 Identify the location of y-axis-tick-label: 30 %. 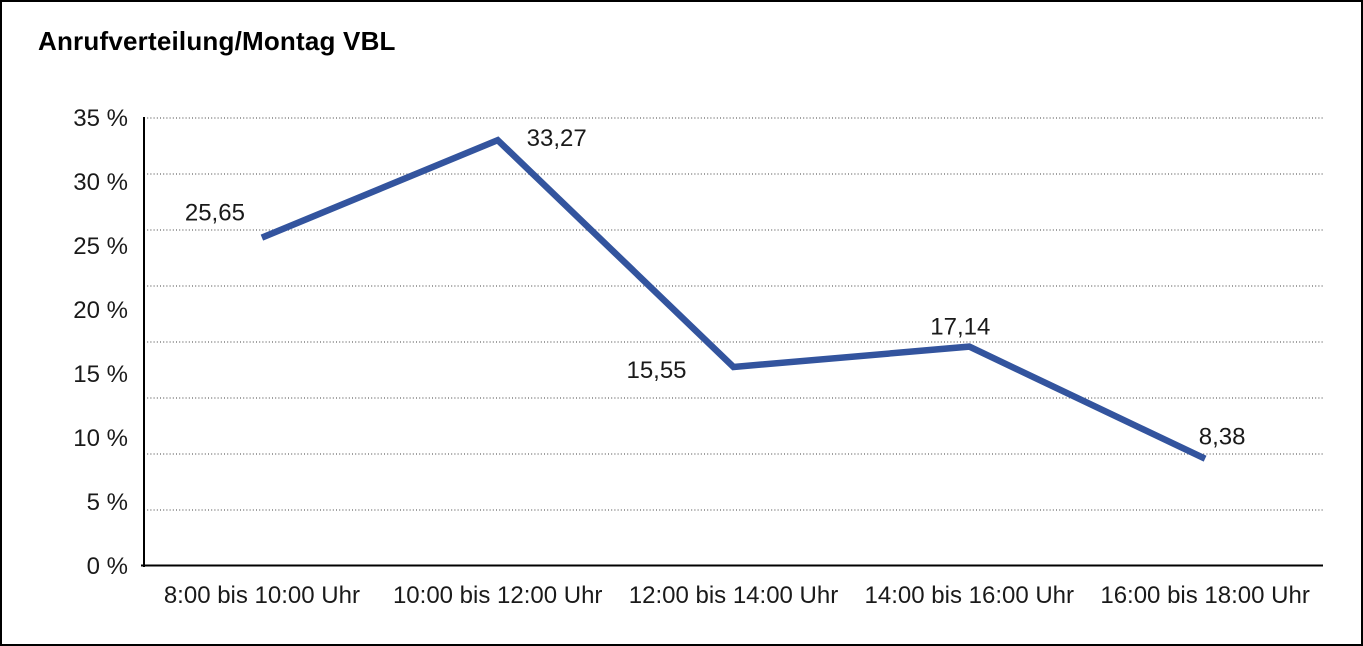
(100, 182).